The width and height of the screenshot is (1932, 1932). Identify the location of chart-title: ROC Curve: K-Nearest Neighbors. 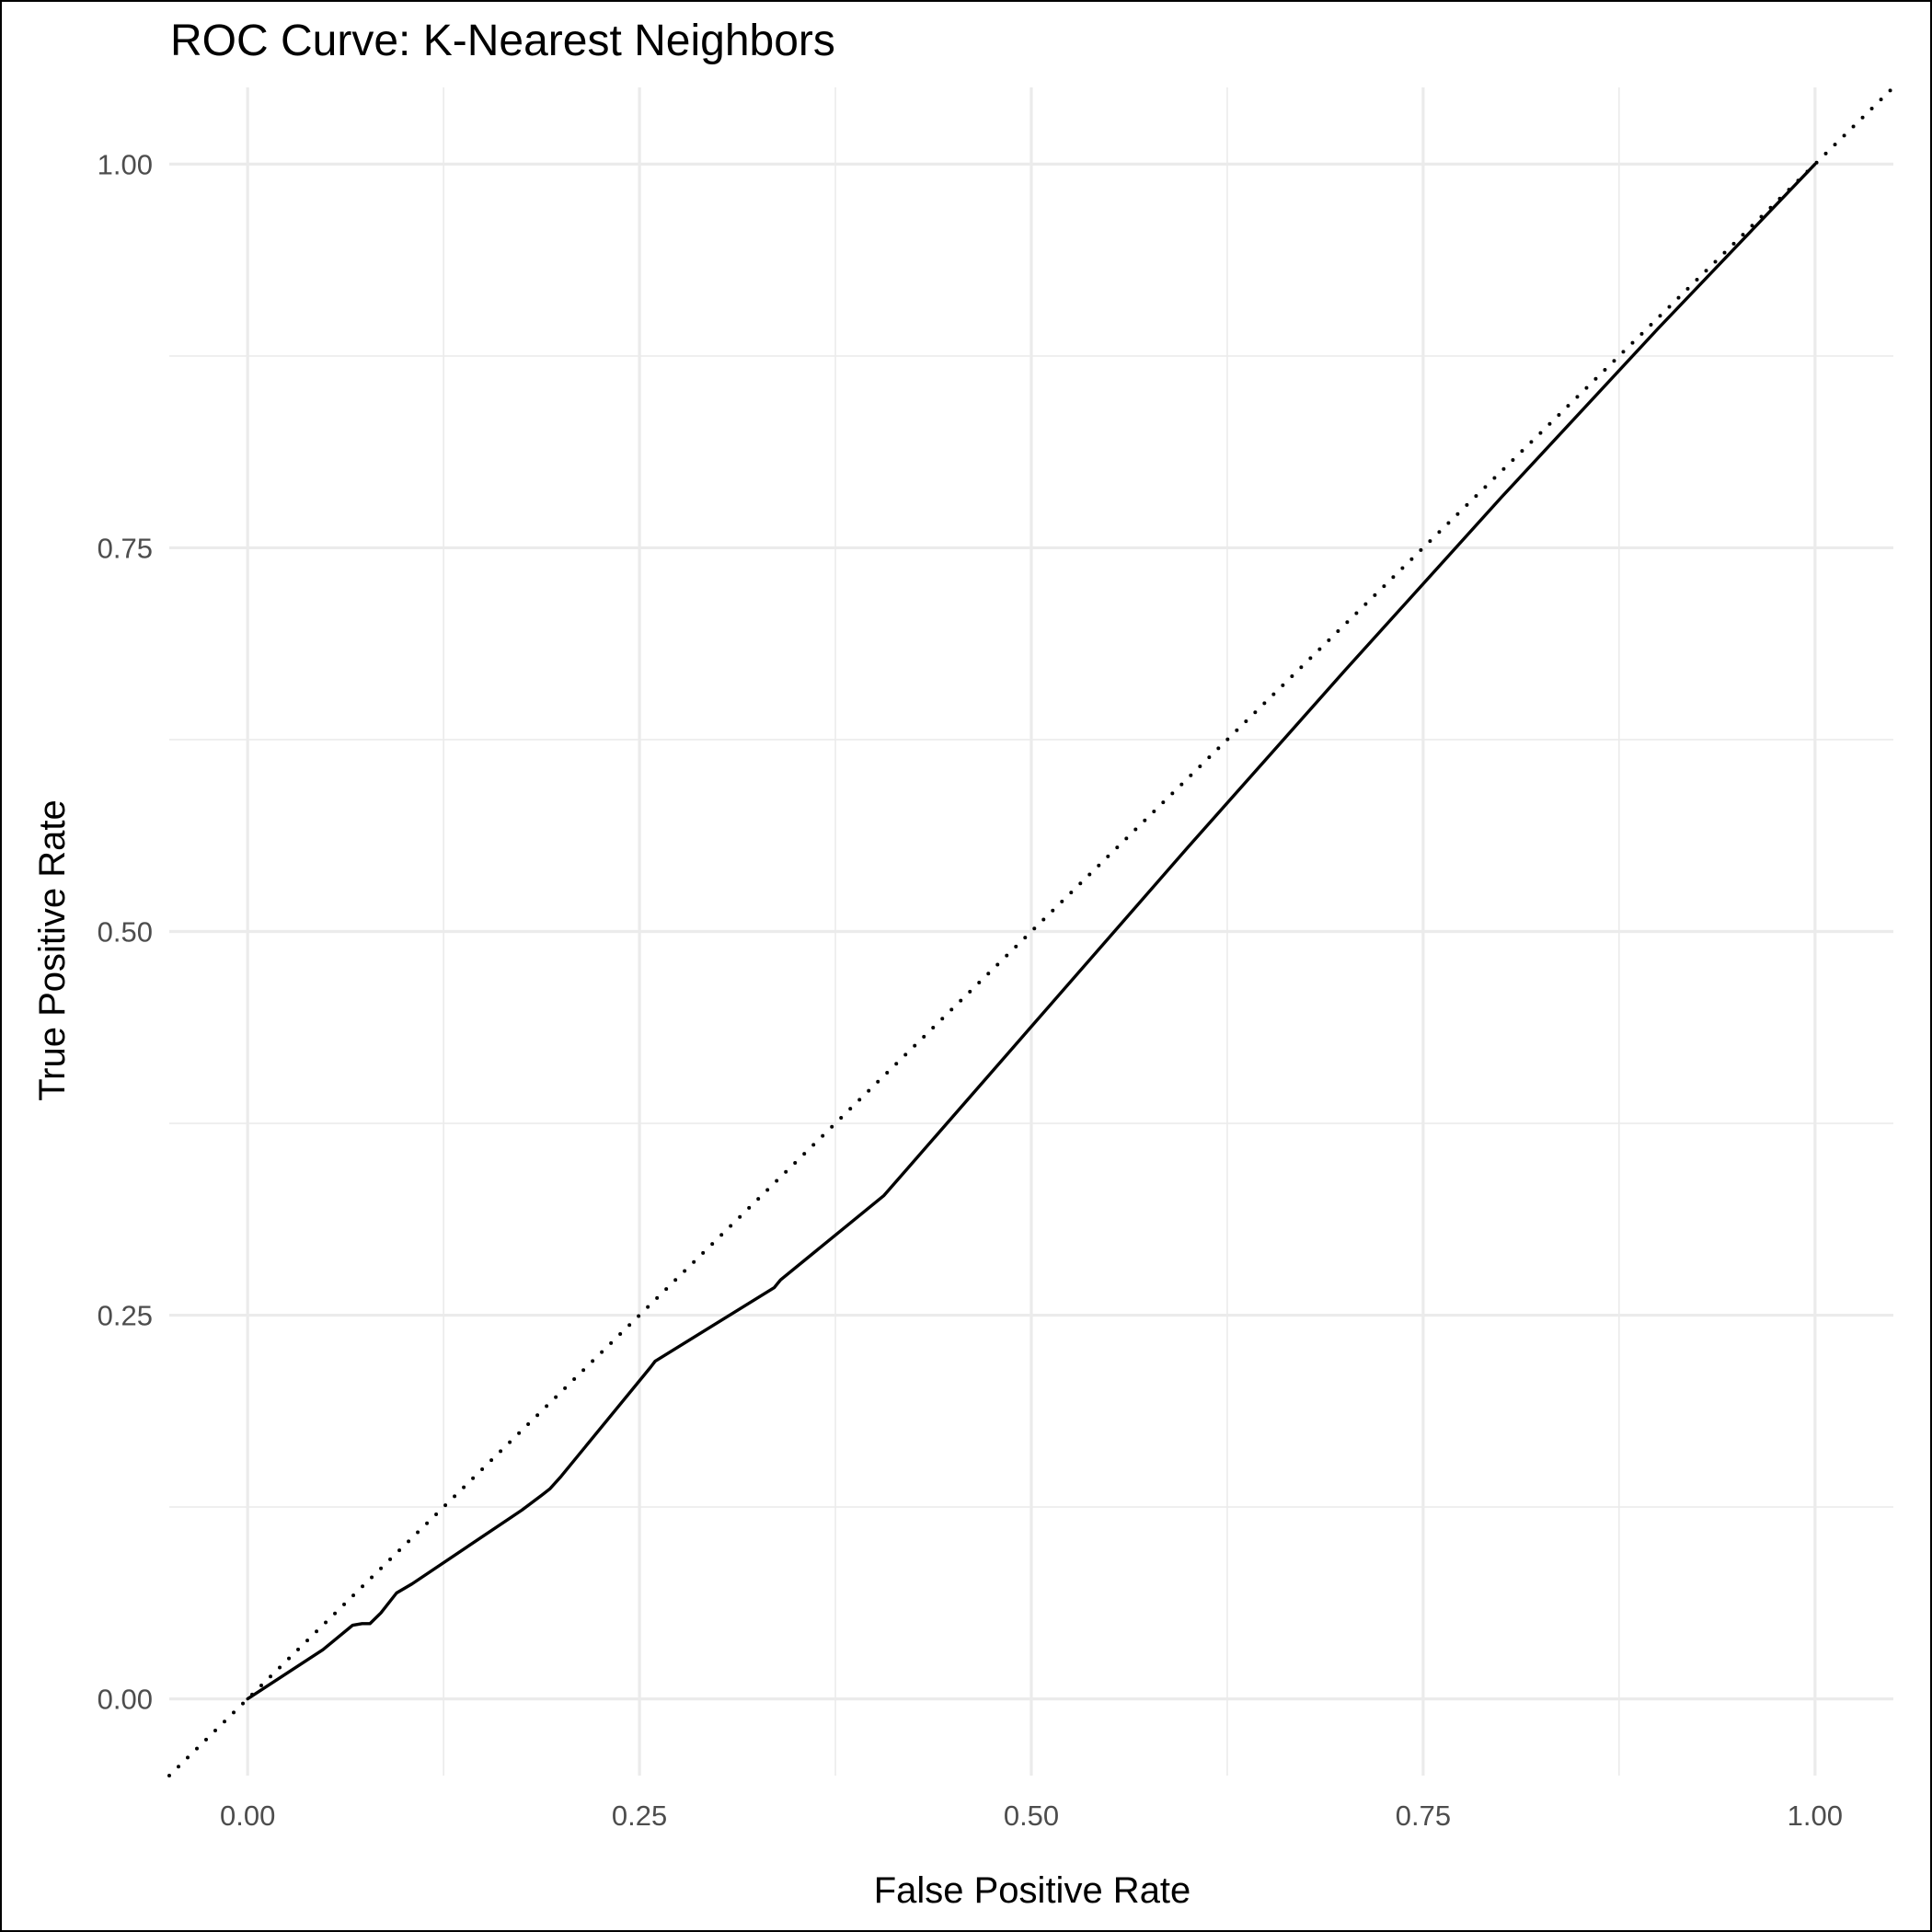
(502, 41).